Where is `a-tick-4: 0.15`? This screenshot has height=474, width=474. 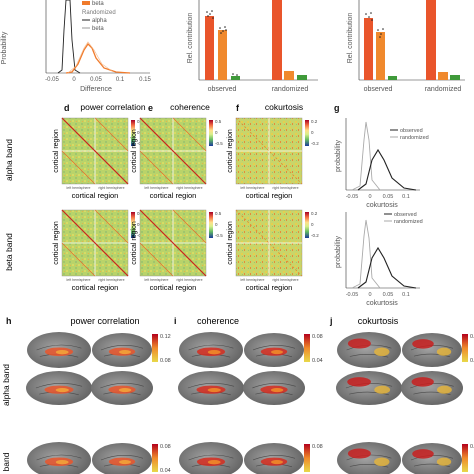
a-tick-4: 0.15 is located at coordinates (145, 80).